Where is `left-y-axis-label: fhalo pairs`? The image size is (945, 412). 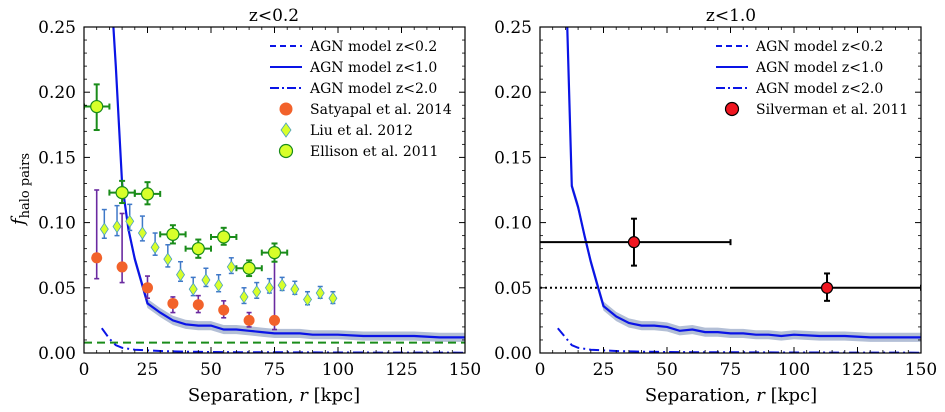 left-y-axis-label: fhalo pairs is located at coordinates (20, 190).